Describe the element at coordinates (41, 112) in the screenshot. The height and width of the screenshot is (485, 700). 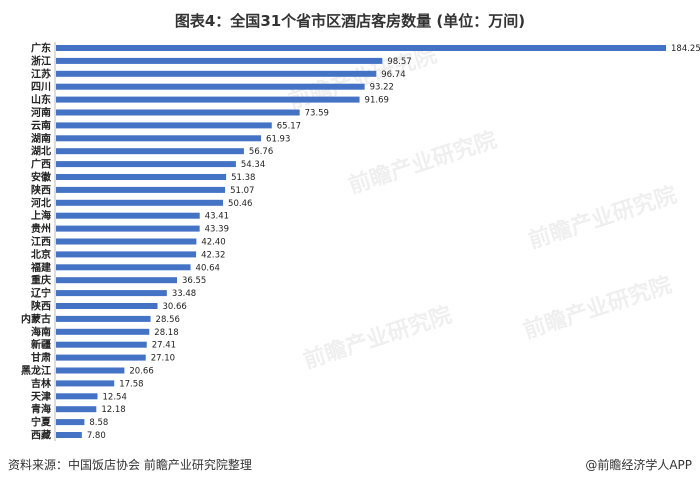
I see `category-label: 河南` at that location.